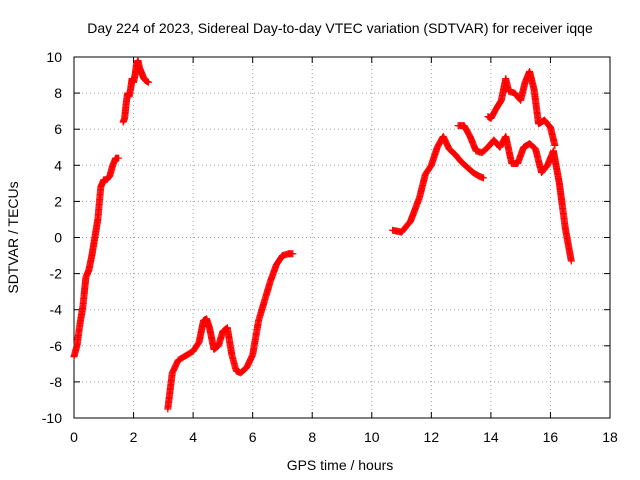 The image size is (640, 480). Describe the element at coordinates (312, 437) in the screenshot. I see `x-tick-label: 8` at that location.